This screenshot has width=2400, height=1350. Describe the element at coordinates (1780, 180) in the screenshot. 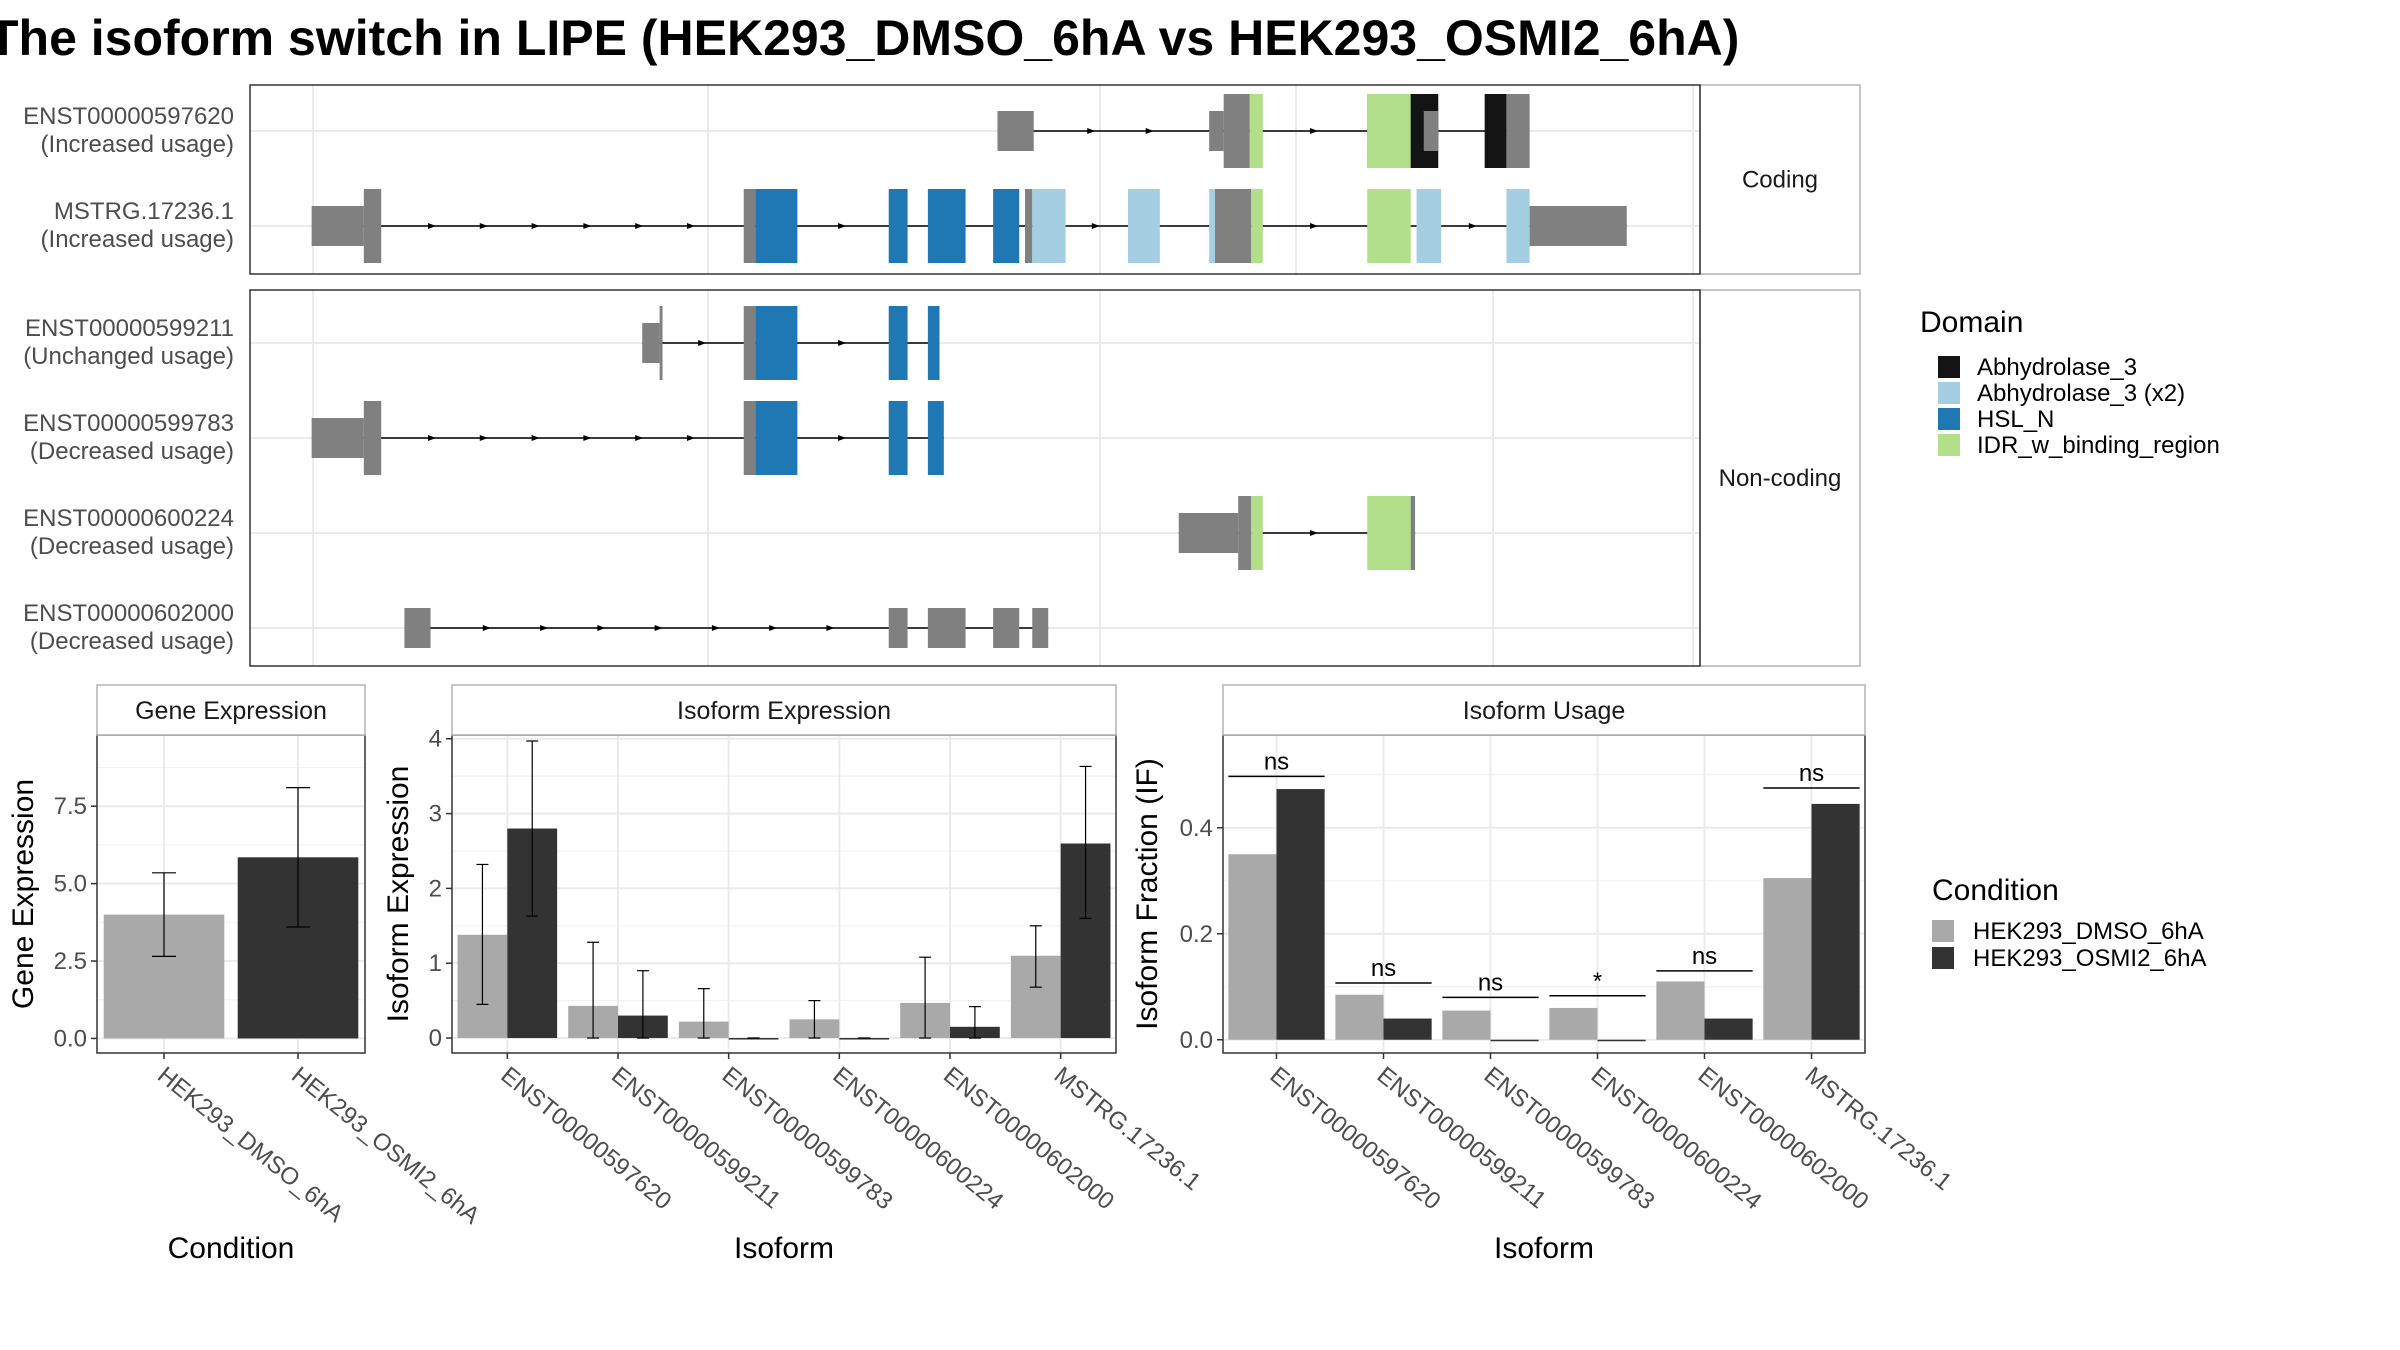

I see `facet-label: Coding` at that location.